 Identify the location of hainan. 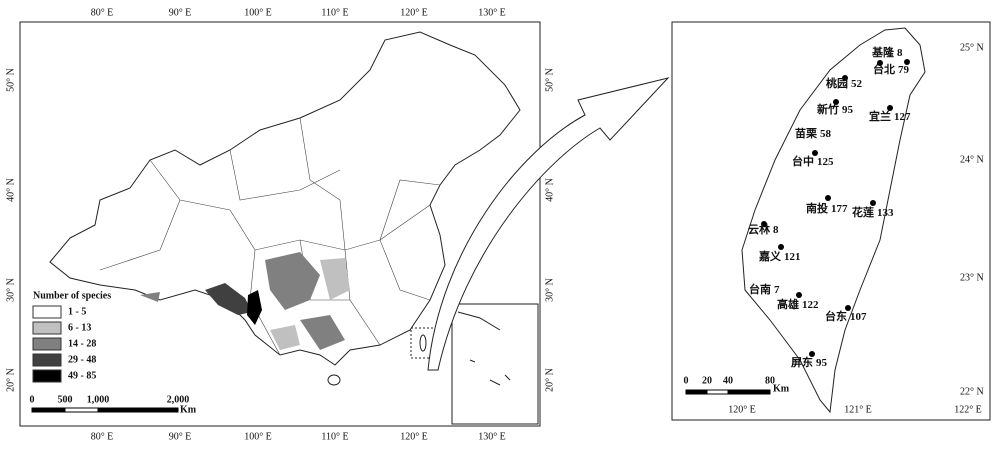
(334, 380).